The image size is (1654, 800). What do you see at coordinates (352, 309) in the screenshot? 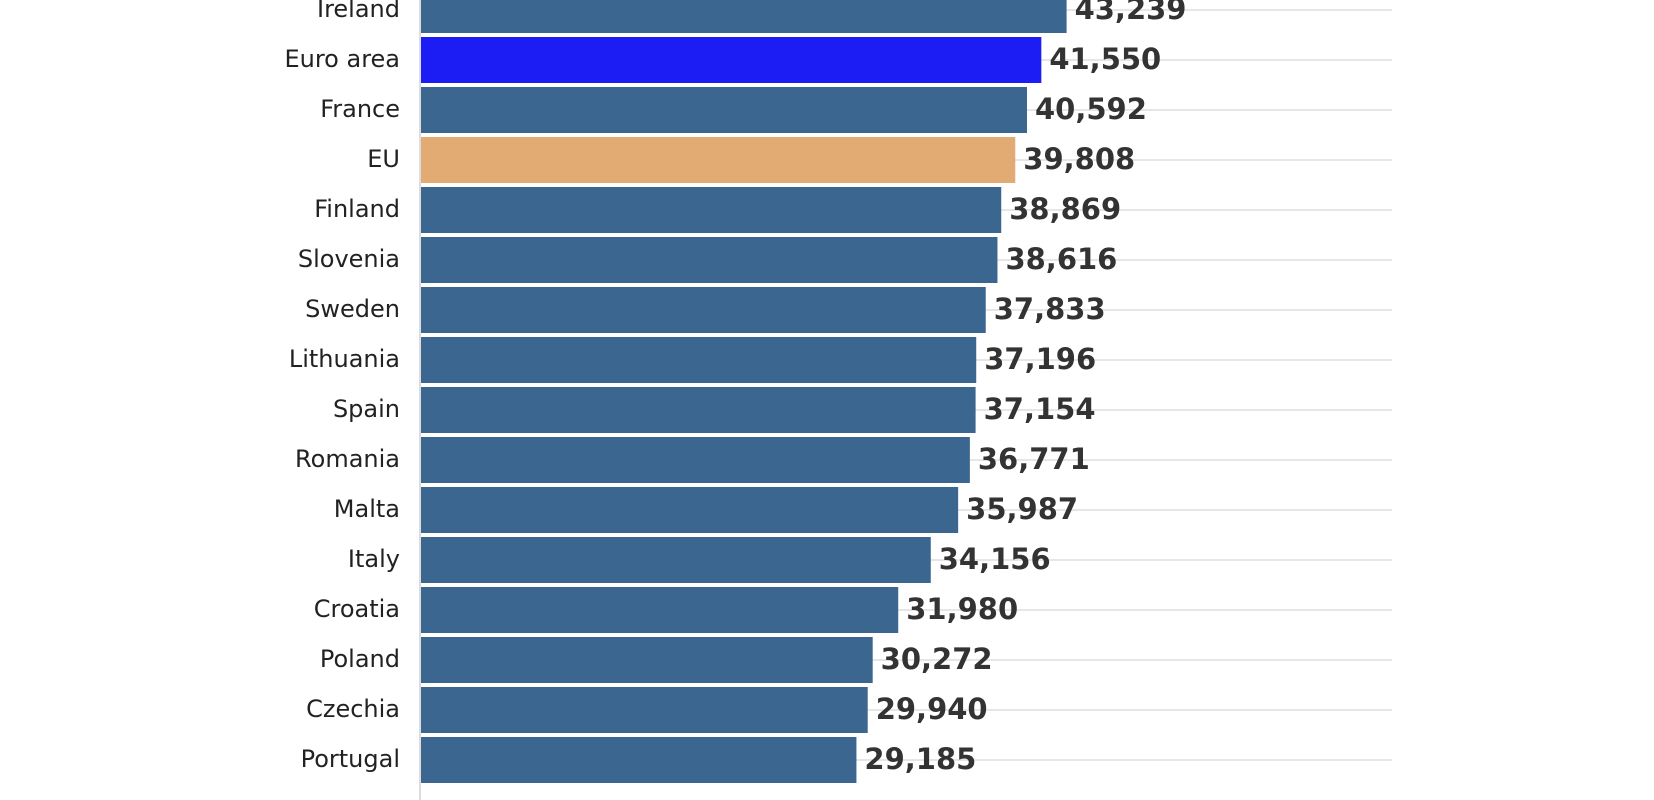
I see `category-label: Sweden` at bounding box center [352, 309].